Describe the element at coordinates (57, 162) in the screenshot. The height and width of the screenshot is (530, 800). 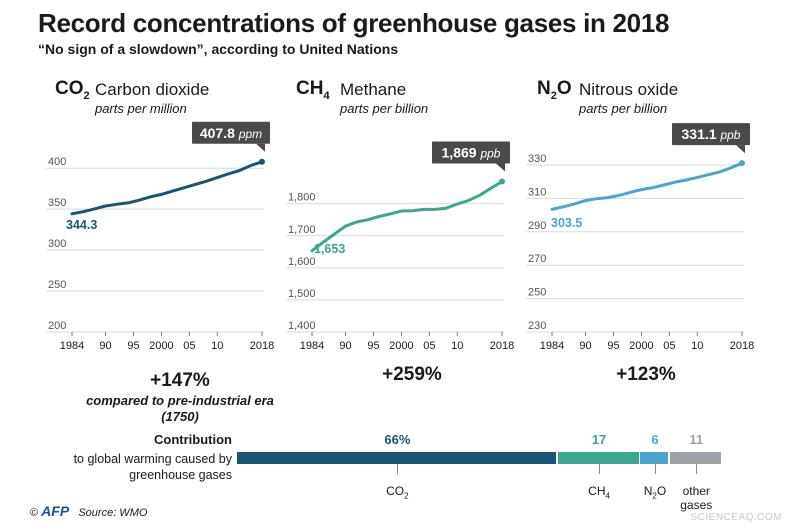
I see `co2-y-tick-label: 400` at that location.